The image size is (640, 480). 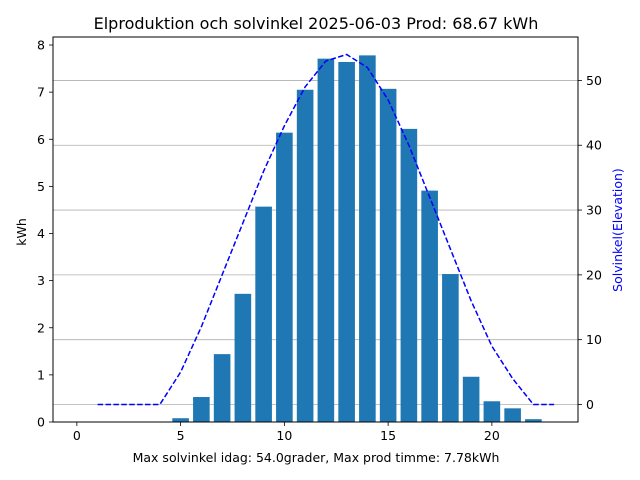 What do you see at coordinates (590, 404) in the screenshot?
I see `y2-tick-label: 0` at bounding box center [590, 404].